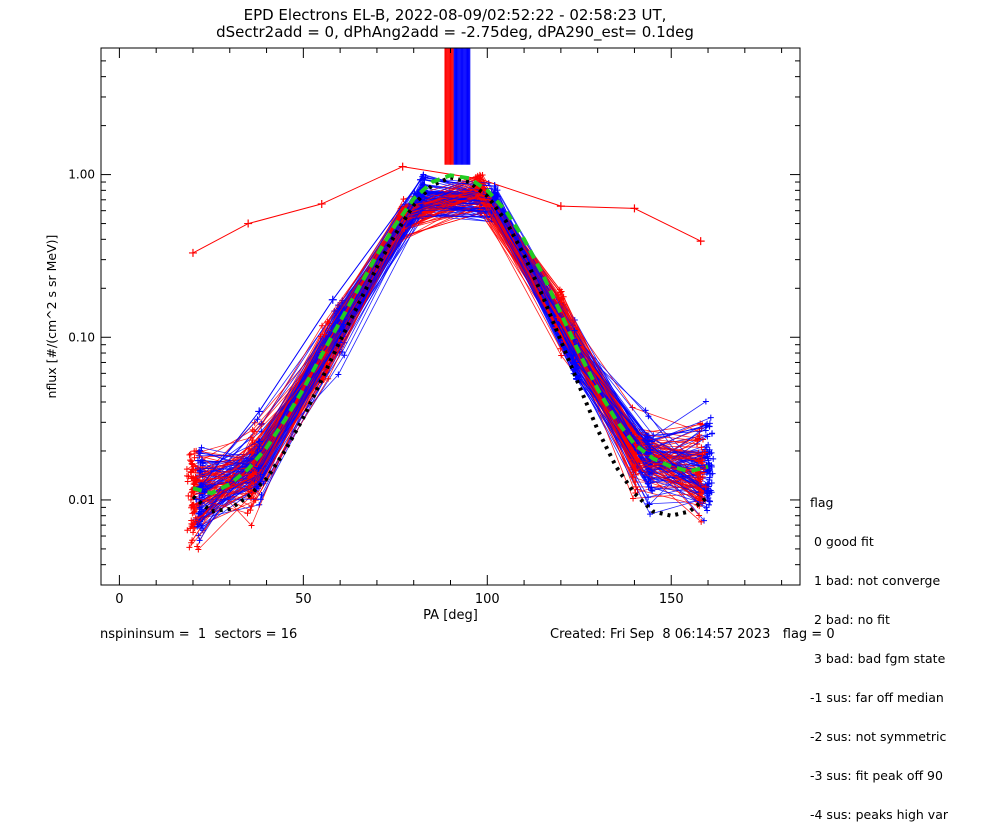 The image size is (1000, 834). What do you see at coordinates (81, 500) in the screenshot?
I see `y-tick-label: 0.01` at bounding box center [81, 500].